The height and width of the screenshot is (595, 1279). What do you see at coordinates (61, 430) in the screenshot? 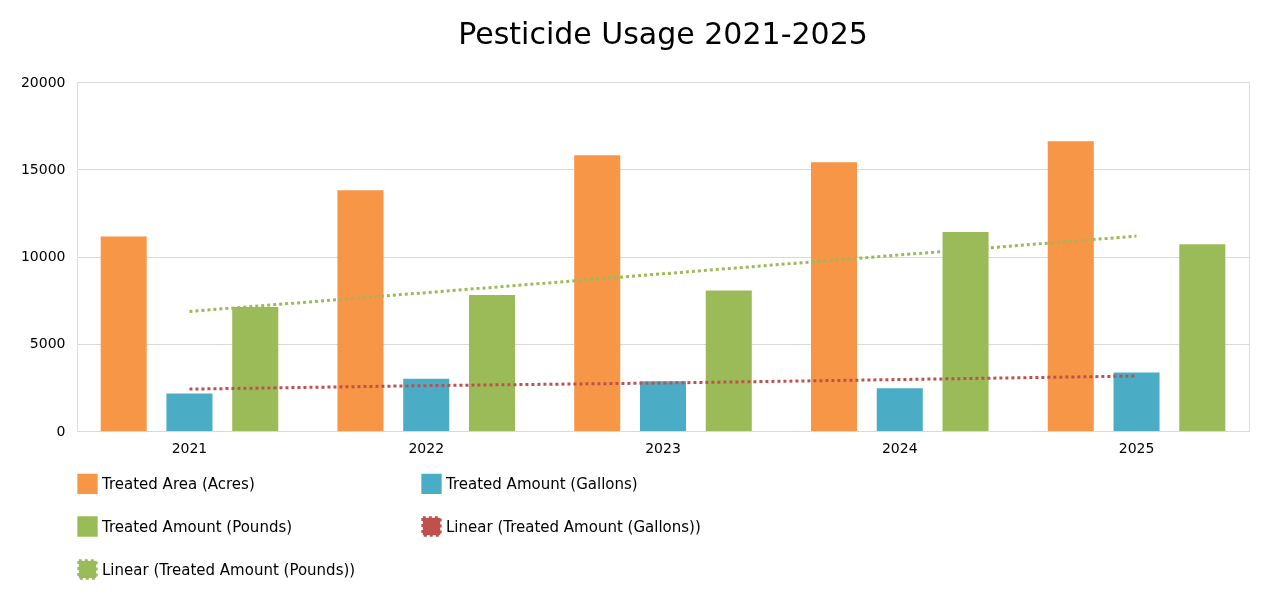
I see `y-tick-label: 0` at bounding box center [61, 430].